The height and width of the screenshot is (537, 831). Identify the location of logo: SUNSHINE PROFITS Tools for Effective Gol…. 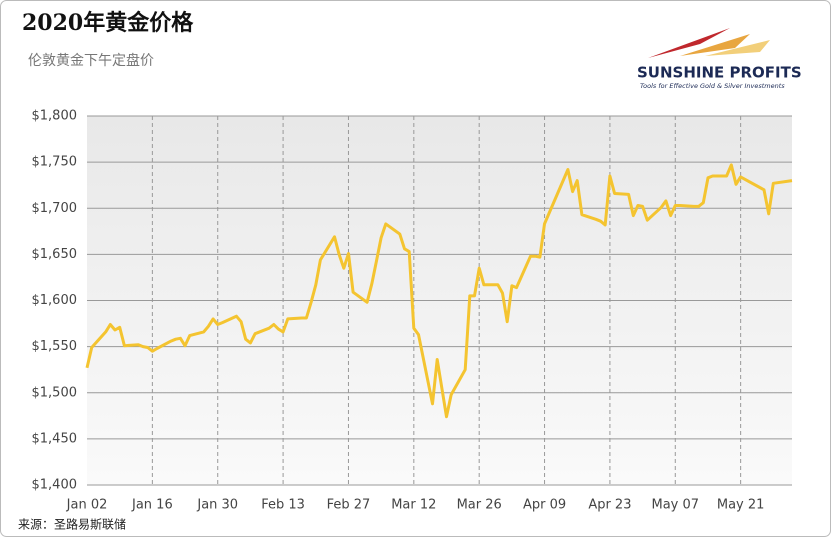
(719, 59).